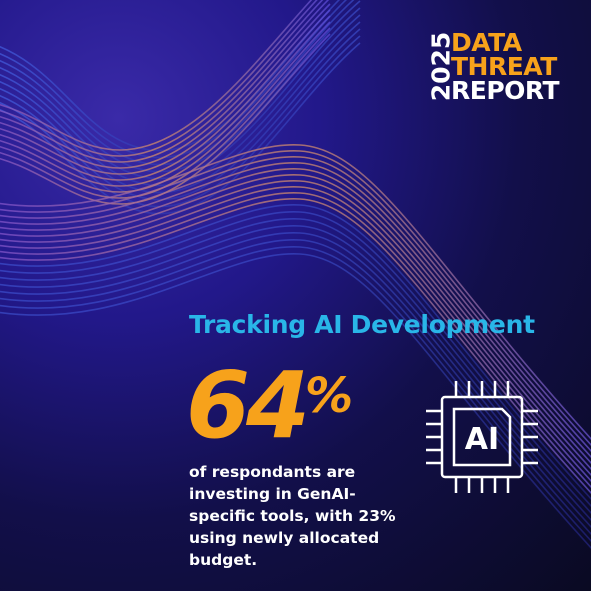  I want to click on stat-number: 64, so click(248, 405).